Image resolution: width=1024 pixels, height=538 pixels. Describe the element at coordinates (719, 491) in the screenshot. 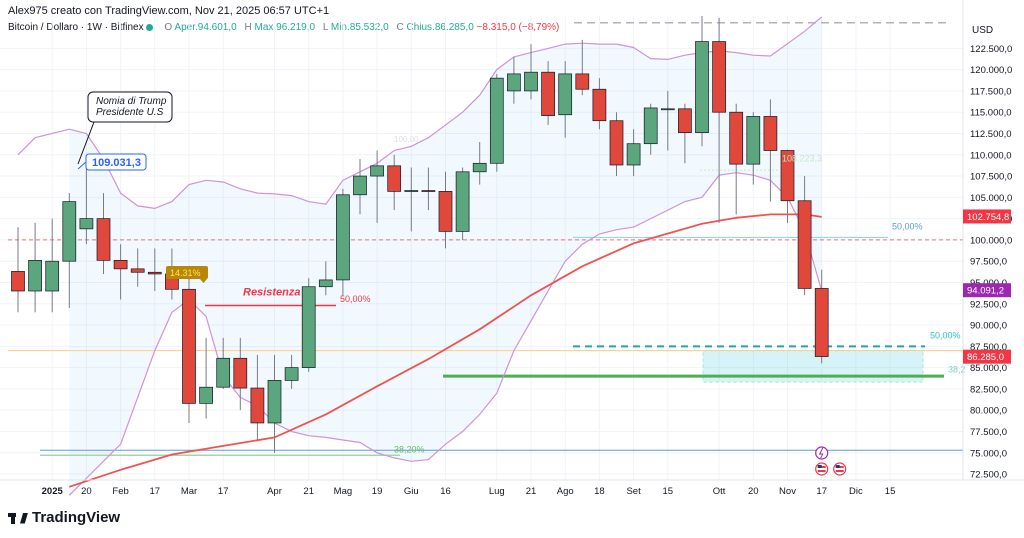

I see `x-tick-label: Ott` at that location.